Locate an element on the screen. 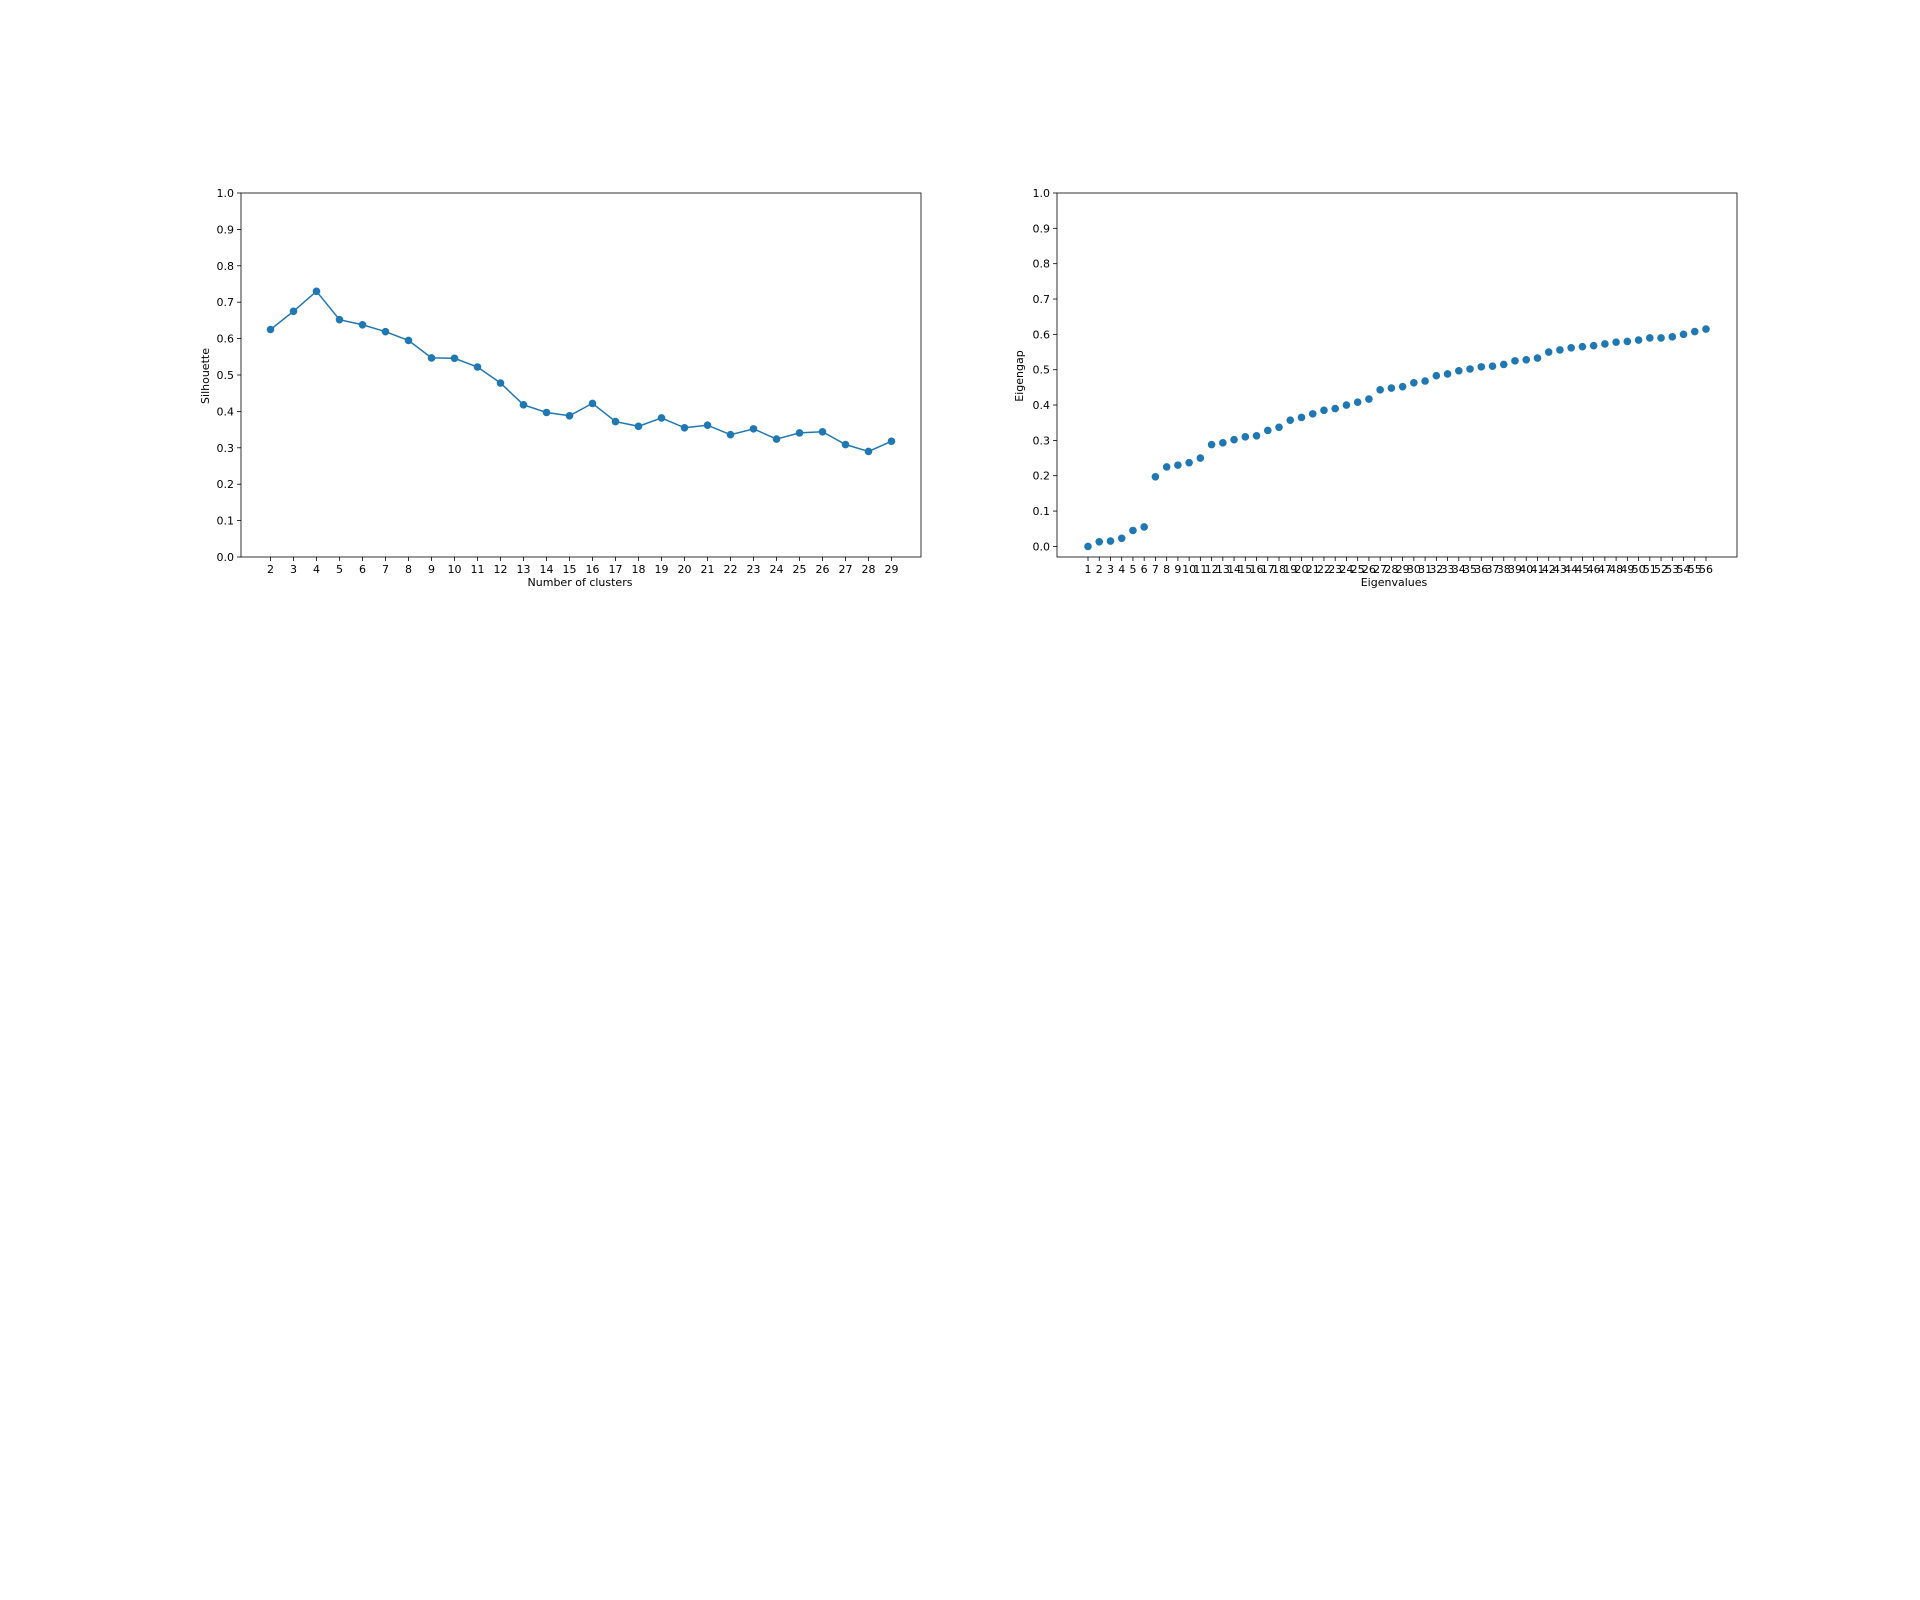 Image resolution: width=1920 pixels, height=1600 pixels. eigengap-x-tick-label: 20 is located at coordinates (1301, 569).